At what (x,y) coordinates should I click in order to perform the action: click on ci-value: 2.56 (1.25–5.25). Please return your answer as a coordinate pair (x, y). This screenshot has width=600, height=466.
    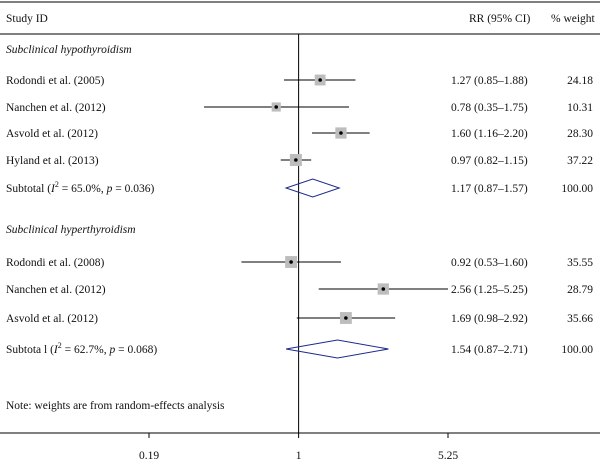
    Looking at the image, I should click on (489, 290).